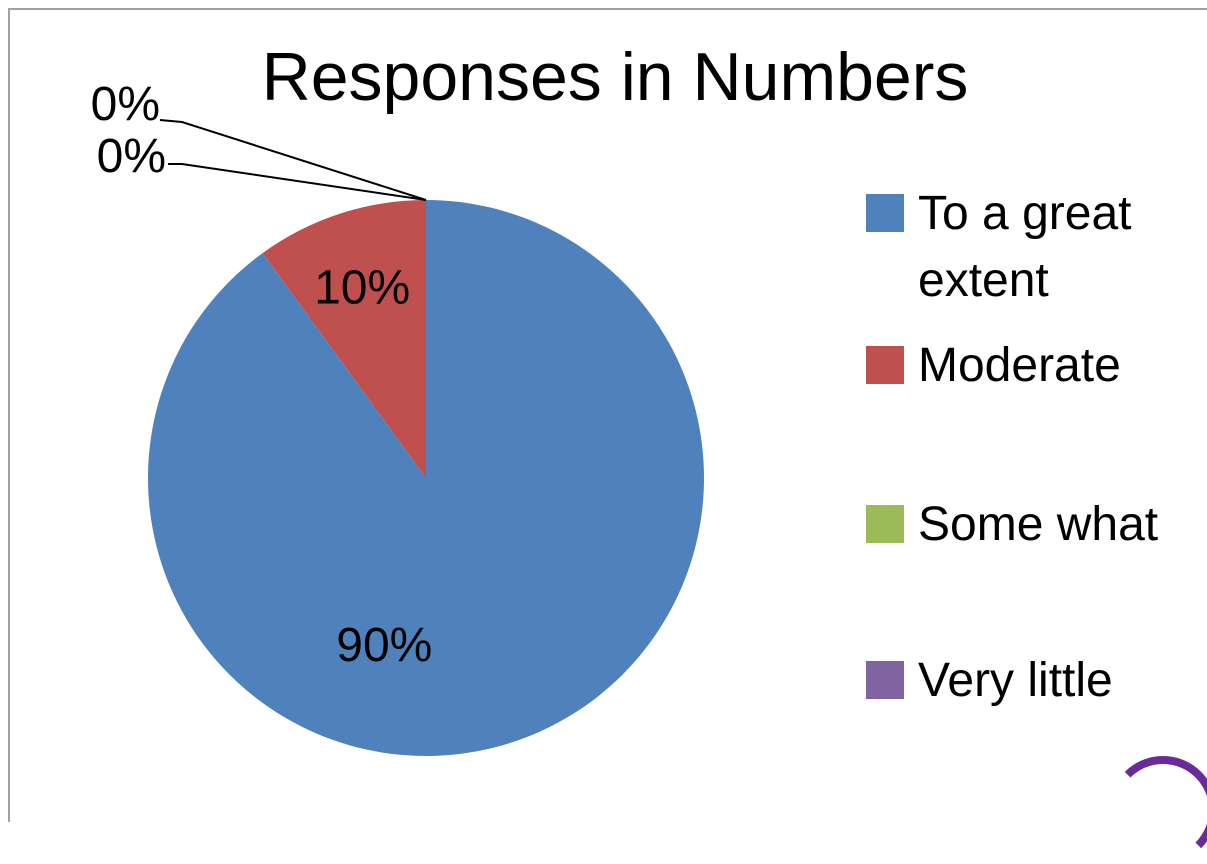  I want to click on corner-logo-fragment, so click(1158, 810).